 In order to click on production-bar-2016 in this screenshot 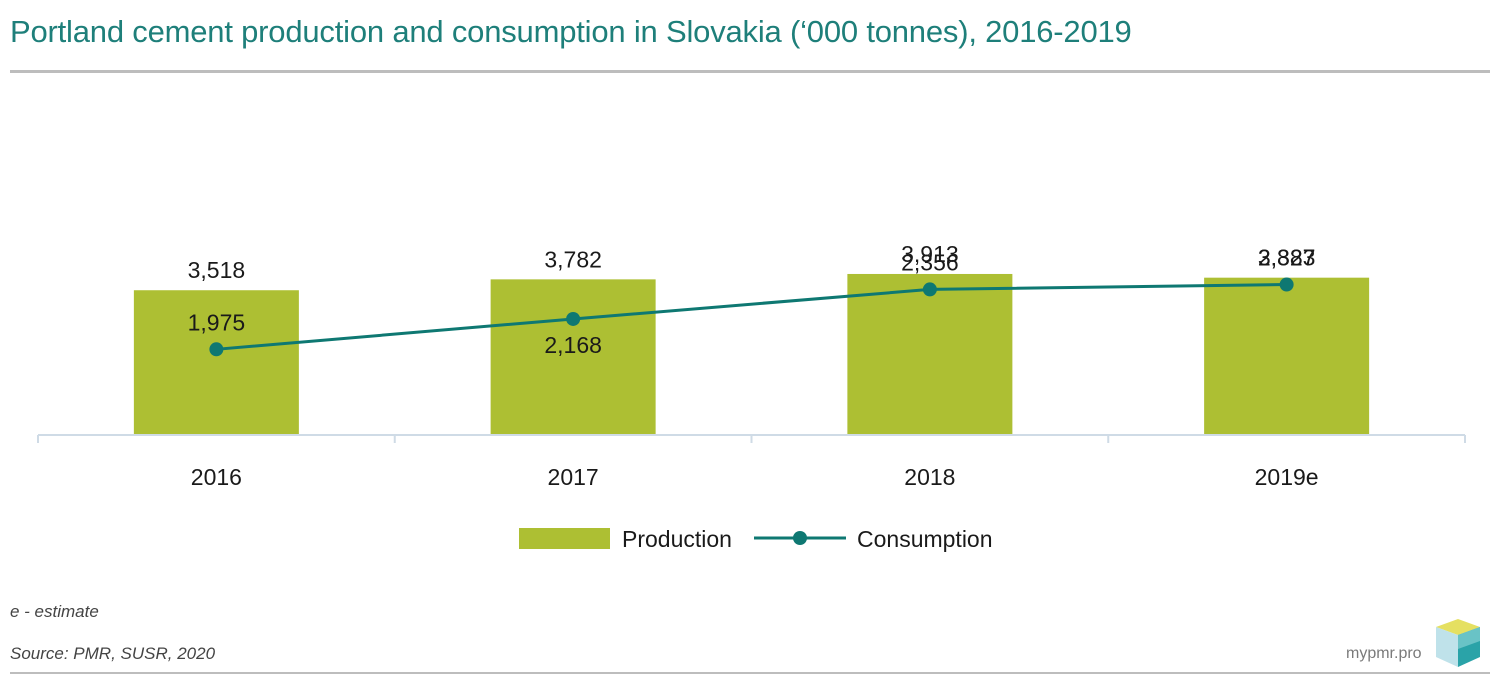, I will do `click(216, 362)`.